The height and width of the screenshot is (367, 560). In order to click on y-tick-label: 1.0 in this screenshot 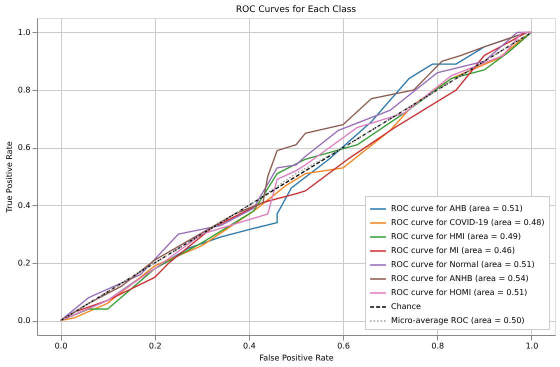, I will do `click(24, 32)`.